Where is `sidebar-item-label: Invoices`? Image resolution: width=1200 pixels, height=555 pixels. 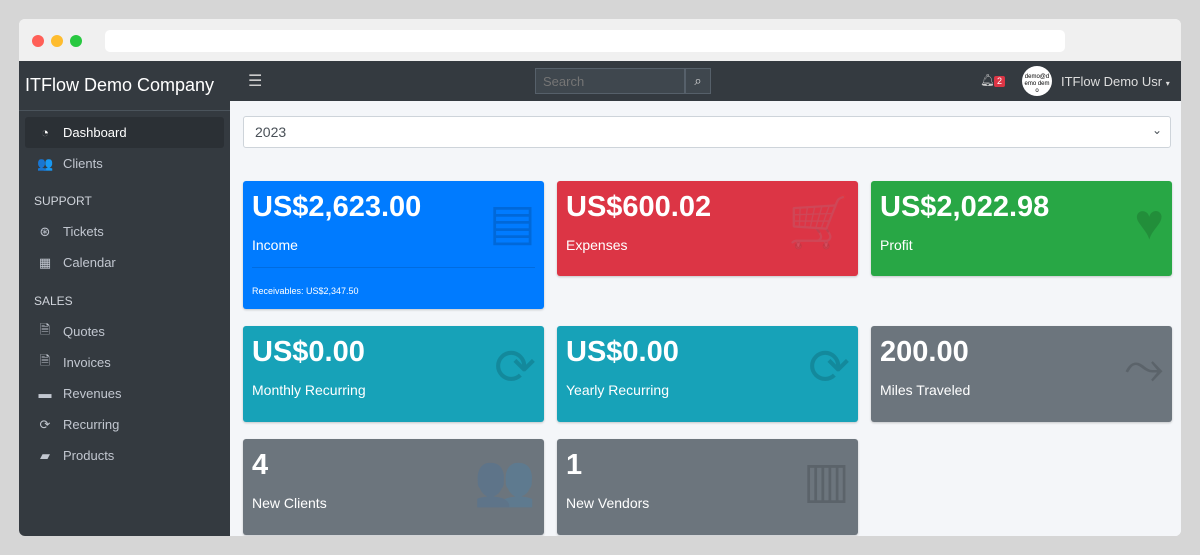 sidebar-item-label: Invoices is located at coordinates (87, 362).